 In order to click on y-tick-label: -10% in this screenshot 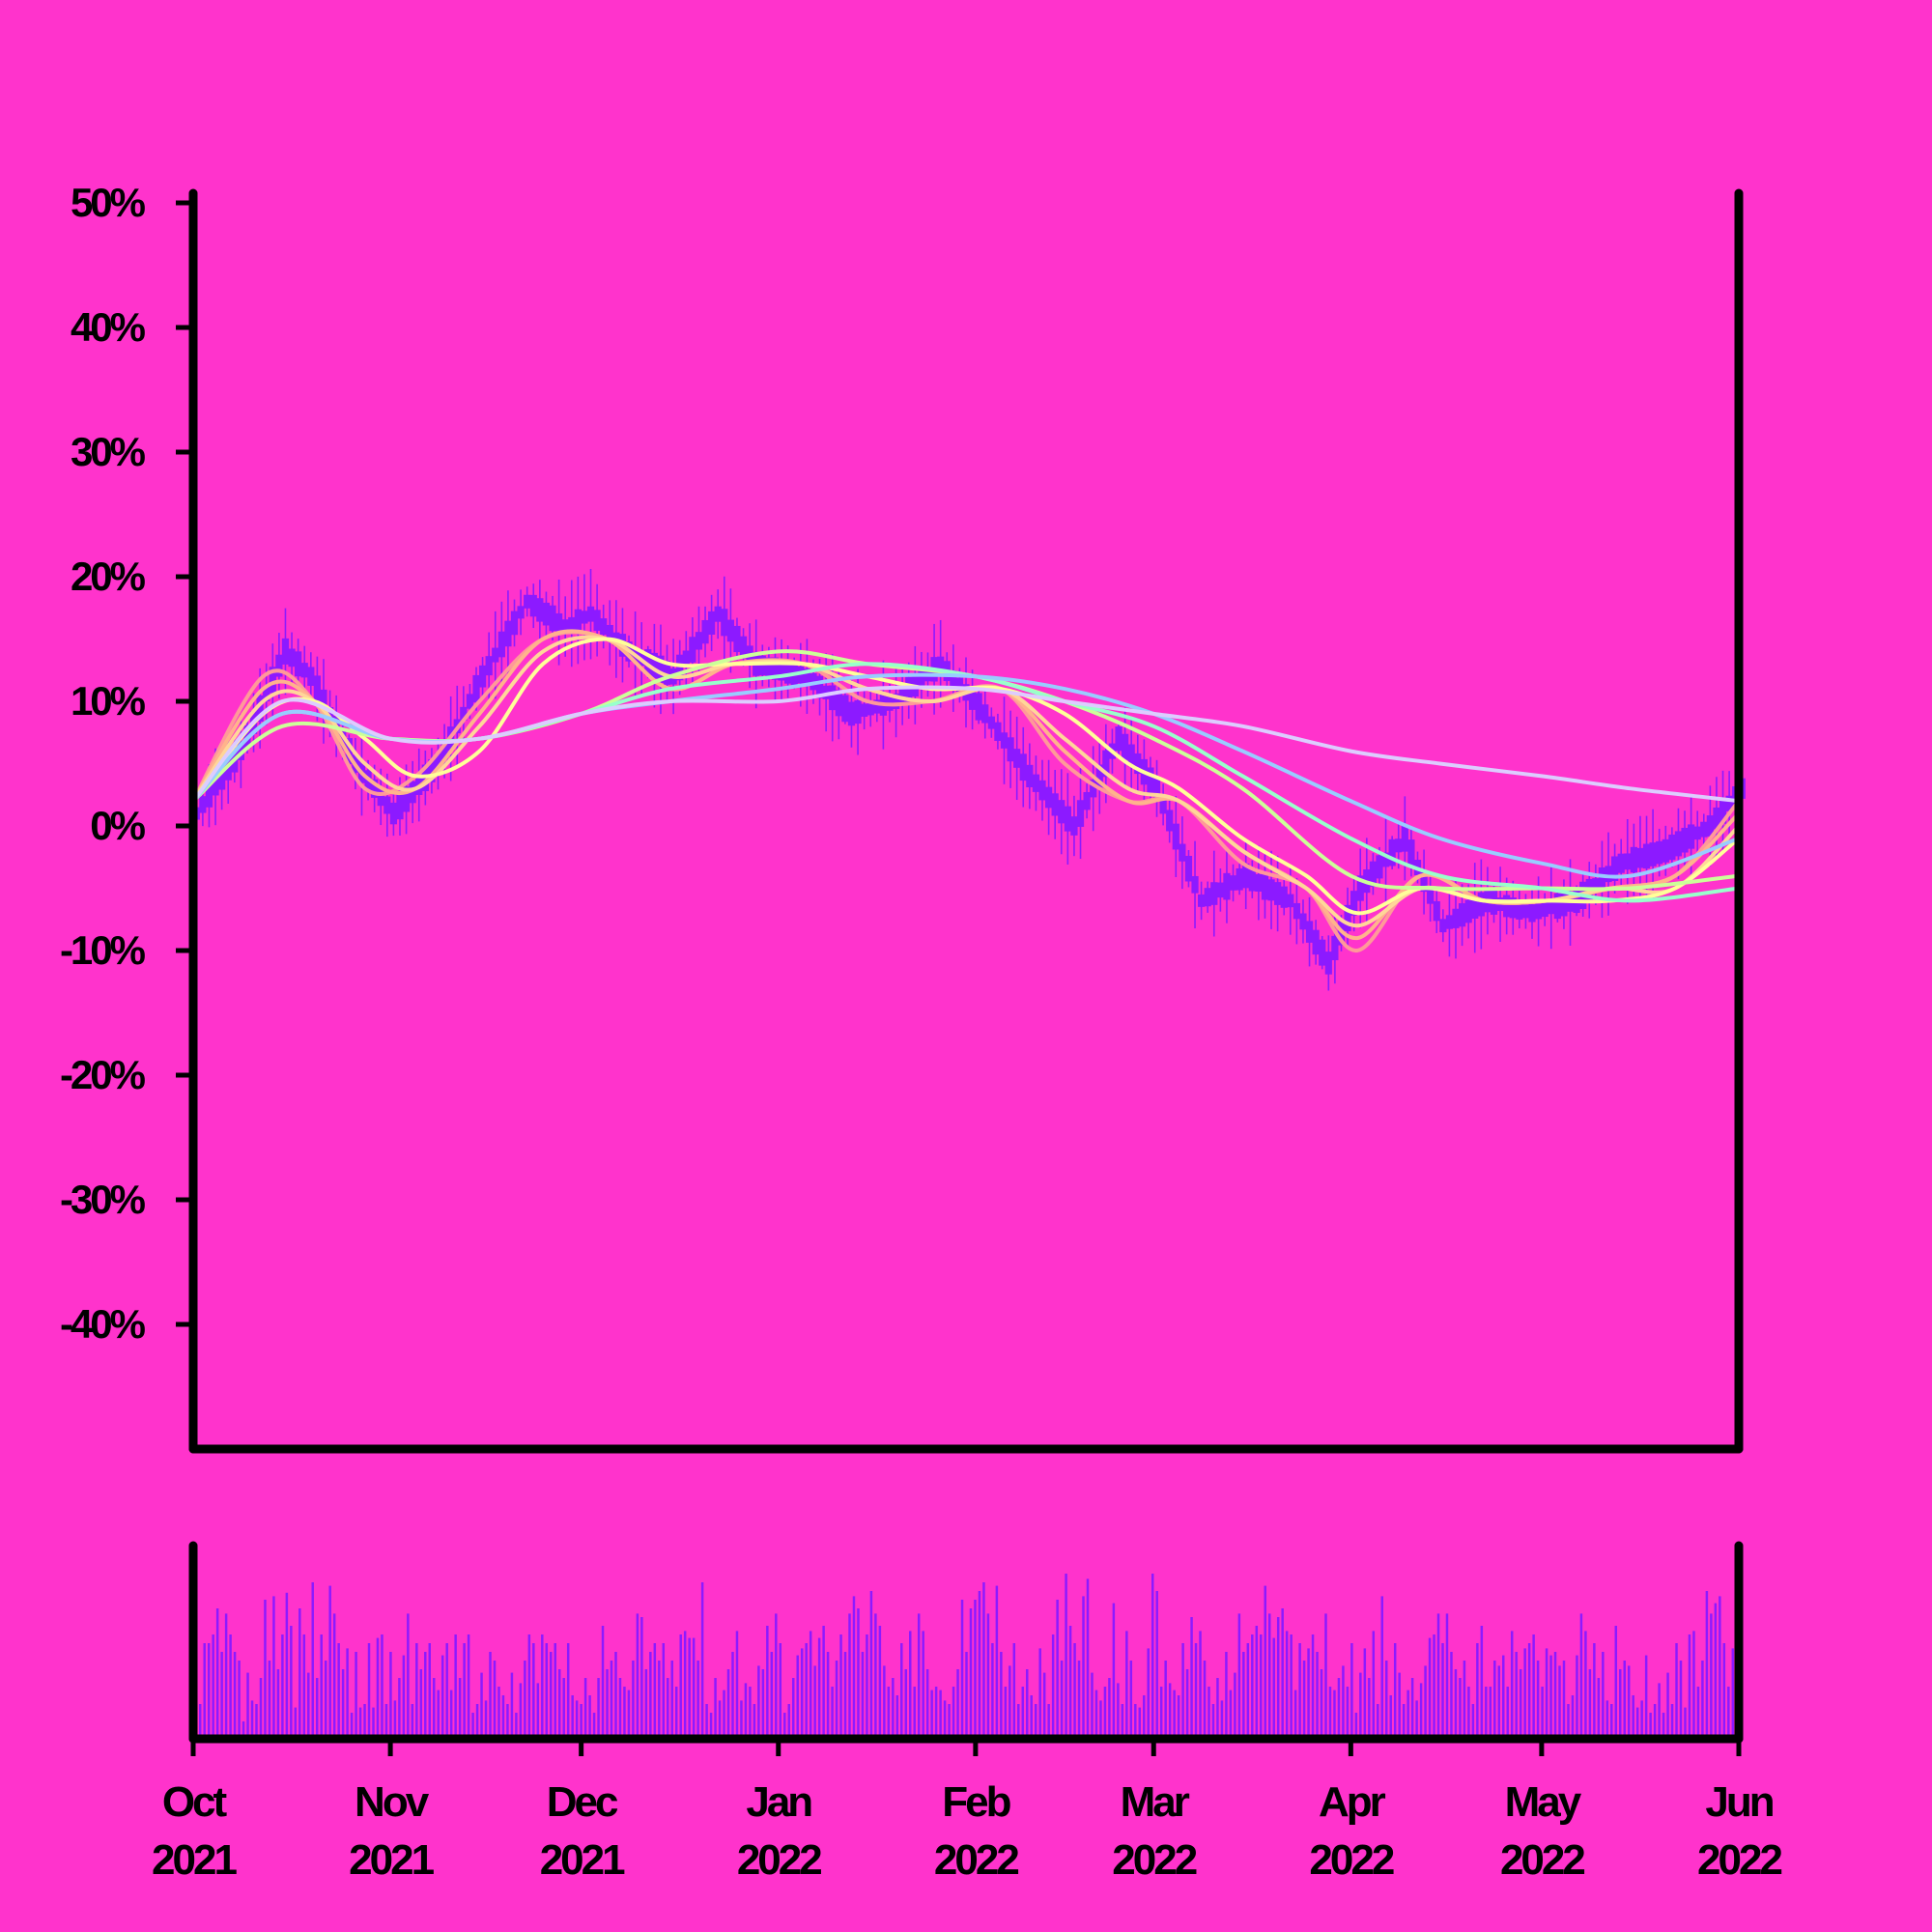, I will do `click(103, 950)`.